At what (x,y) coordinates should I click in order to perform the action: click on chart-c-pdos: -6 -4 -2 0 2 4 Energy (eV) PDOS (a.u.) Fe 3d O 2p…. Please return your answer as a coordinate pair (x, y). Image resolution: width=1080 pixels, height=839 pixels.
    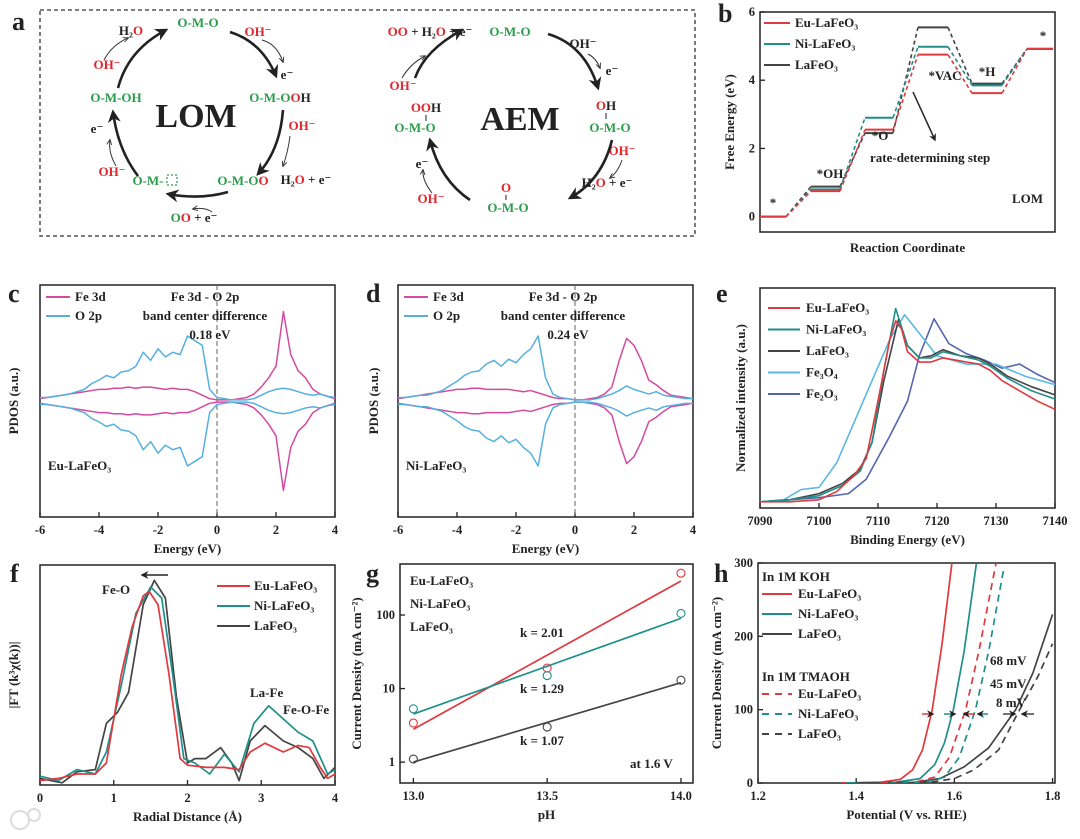
    Looking at the image, I should click on (172, 420).